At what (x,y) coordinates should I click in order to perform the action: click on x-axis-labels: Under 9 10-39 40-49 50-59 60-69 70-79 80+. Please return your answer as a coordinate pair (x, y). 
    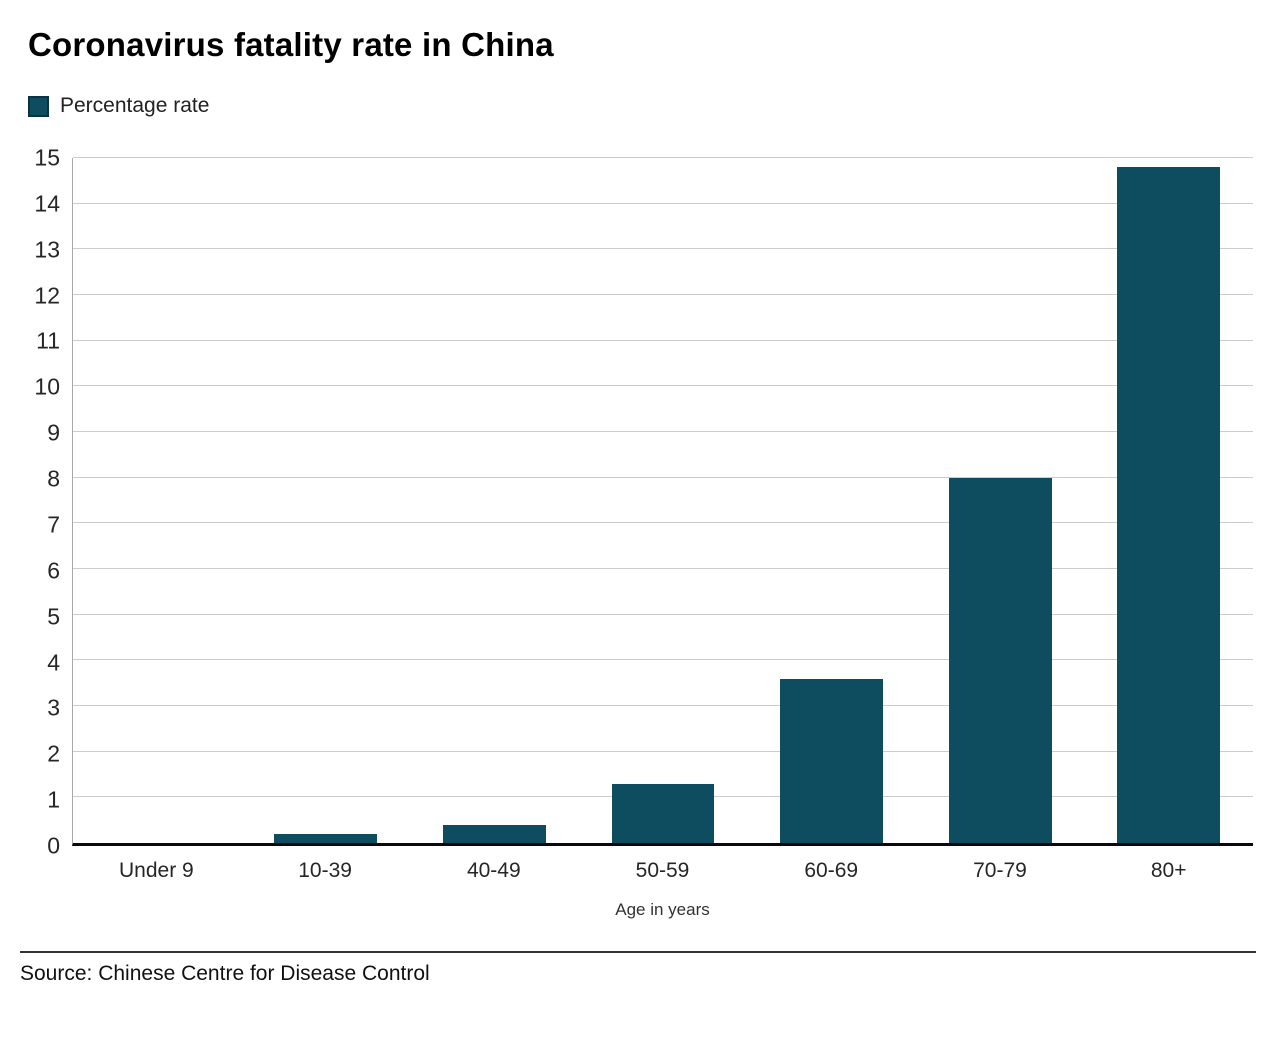
    Looking at the image, I should click on (662, 864).